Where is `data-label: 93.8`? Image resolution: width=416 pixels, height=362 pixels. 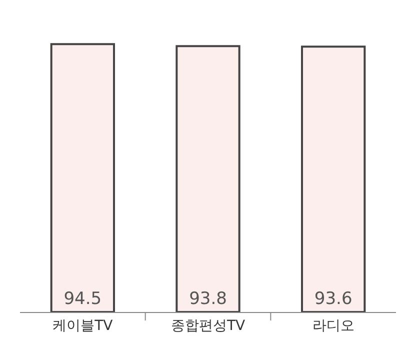
data-label: 93.8 is located at coordinates (208, 299).